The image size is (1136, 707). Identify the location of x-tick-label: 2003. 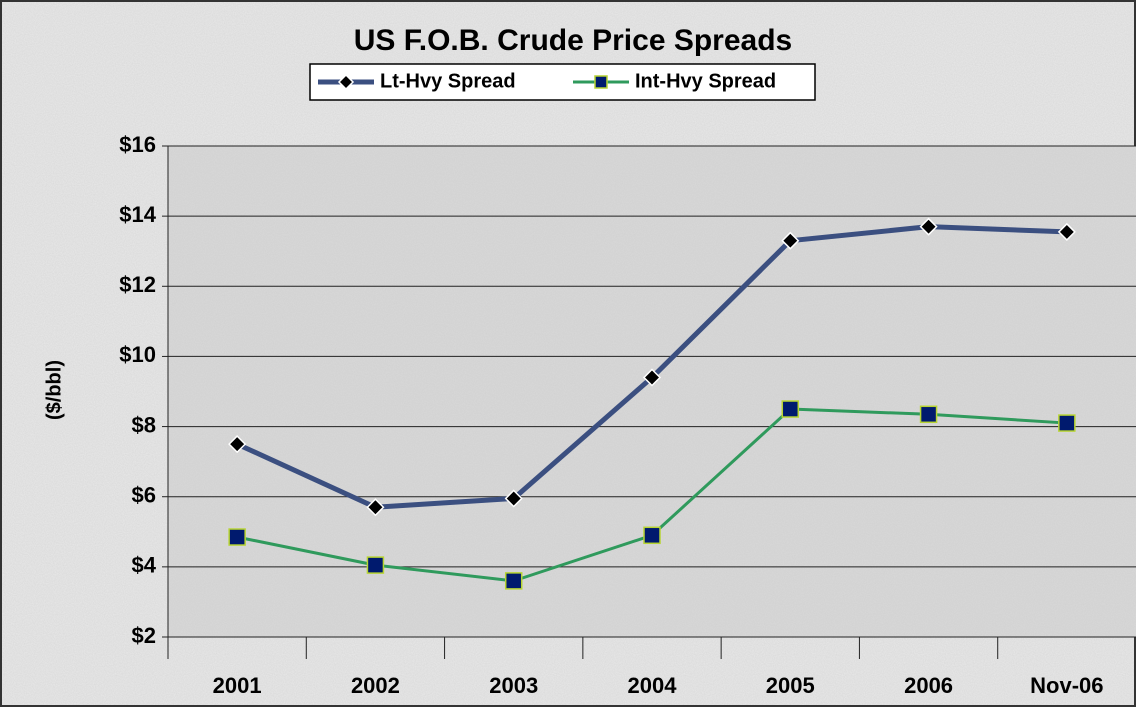
(513, 685).